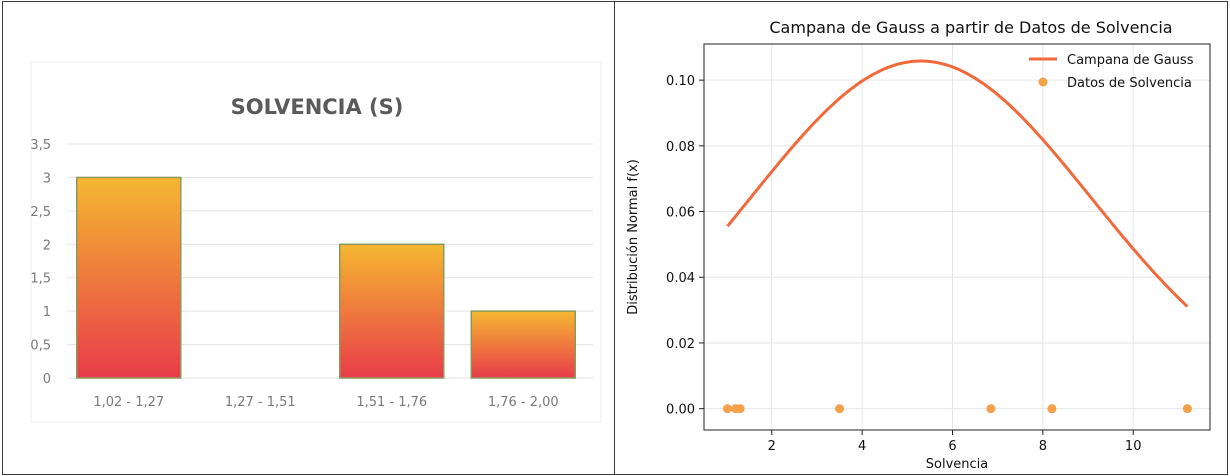  I want to click on bar-x-tick-label: 1,76 - 2,00, so click(523, 402).